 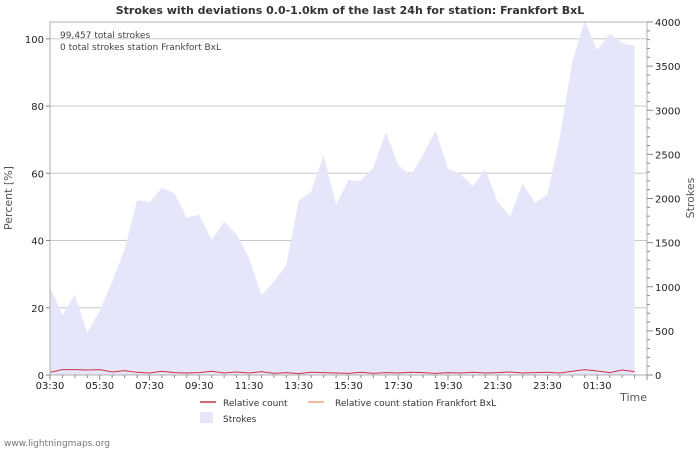 I want to click on x-axis-label: Time, so click(x=633, y=397).